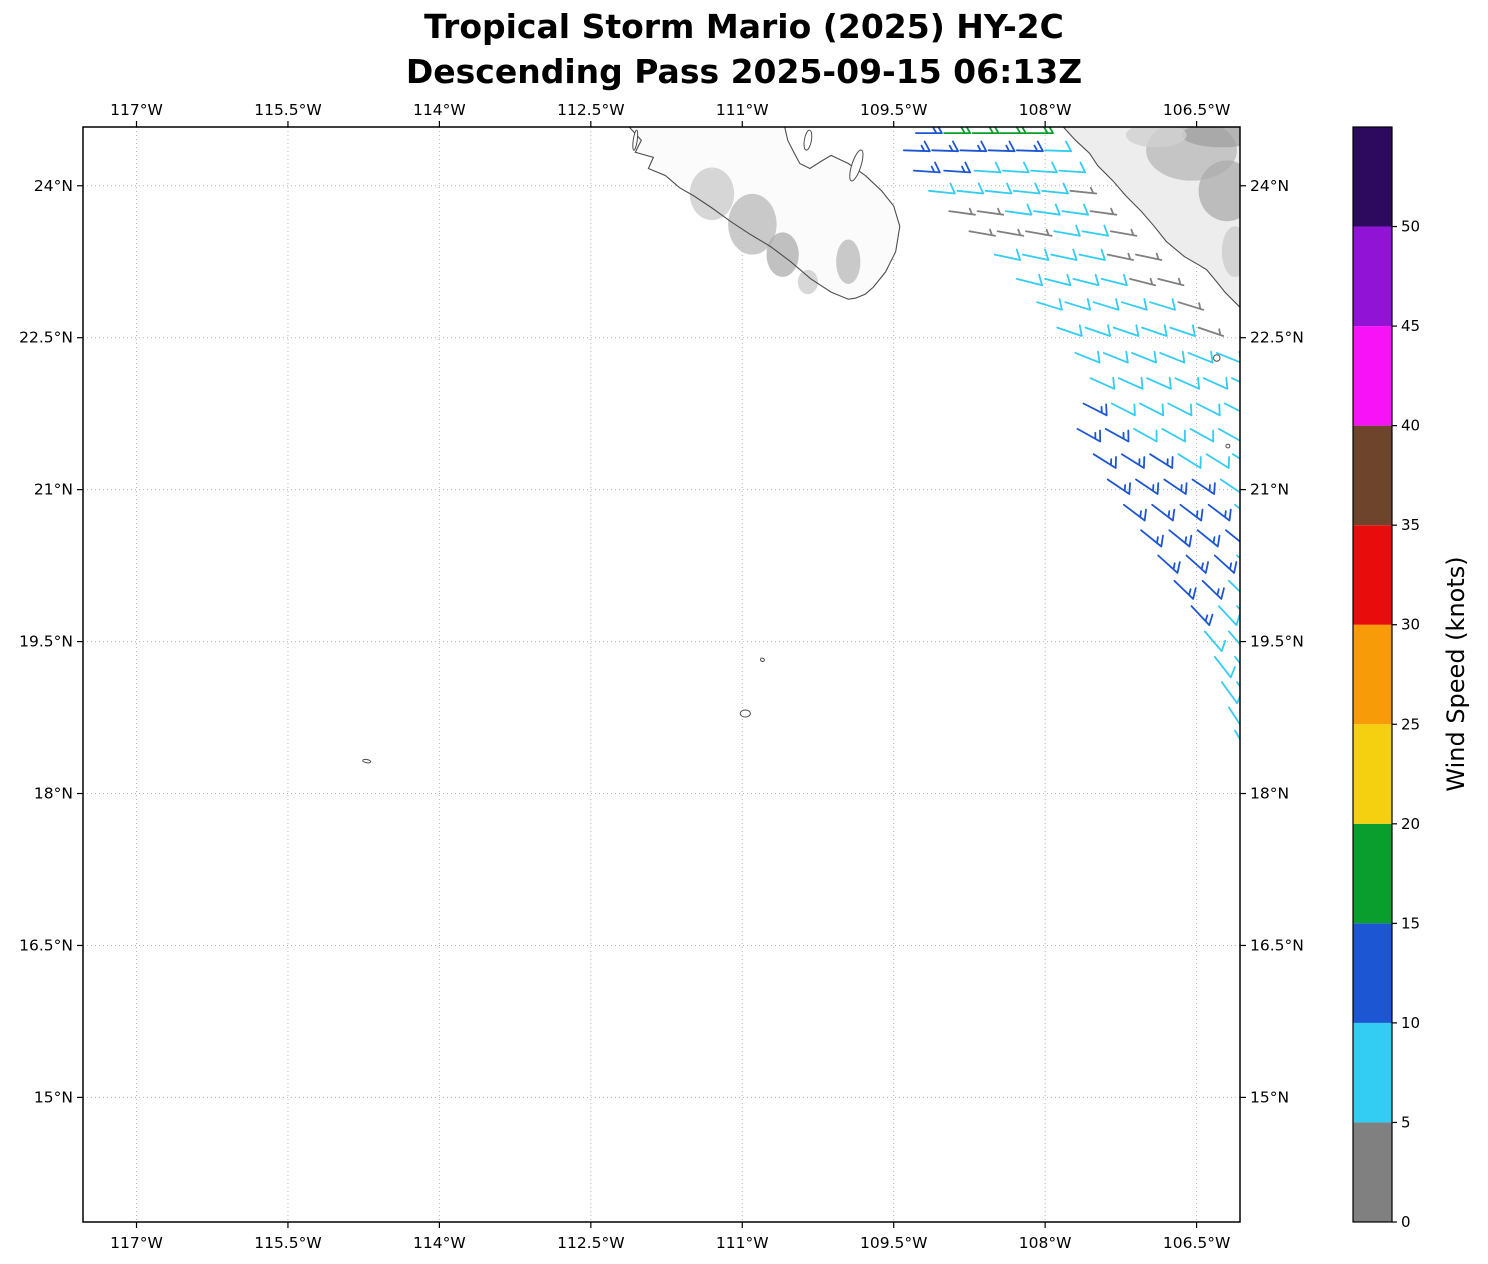  Describe the element at coordinates (46, 945) in the screenshot. I see `lat-tick-label-left: 16.5°N` at that location.